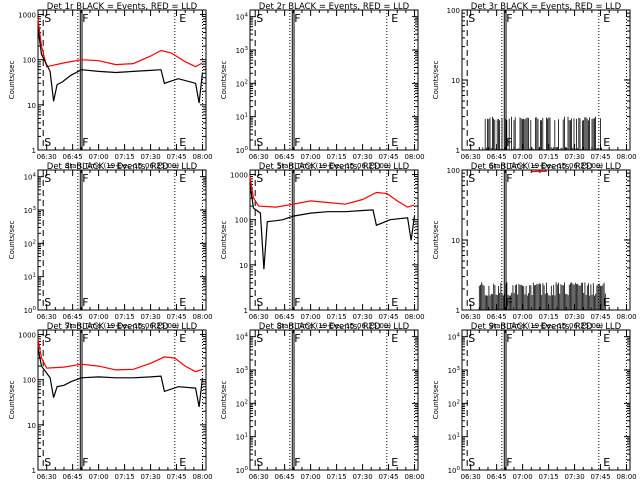 The image size is (640, 480). Describe the element at coordinates (542, 133) in the screenshot. I see `event-spikes` at that location.